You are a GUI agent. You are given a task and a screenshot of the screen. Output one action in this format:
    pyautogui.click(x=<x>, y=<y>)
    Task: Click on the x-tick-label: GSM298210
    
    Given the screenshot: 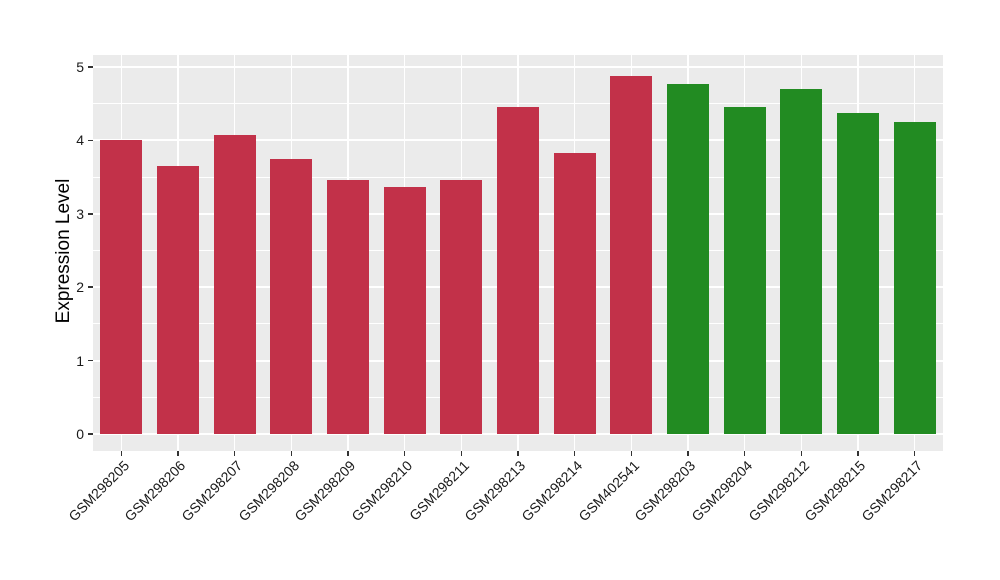 What is the action you would take?
    pyautogui.click(x=382, y=491)
    